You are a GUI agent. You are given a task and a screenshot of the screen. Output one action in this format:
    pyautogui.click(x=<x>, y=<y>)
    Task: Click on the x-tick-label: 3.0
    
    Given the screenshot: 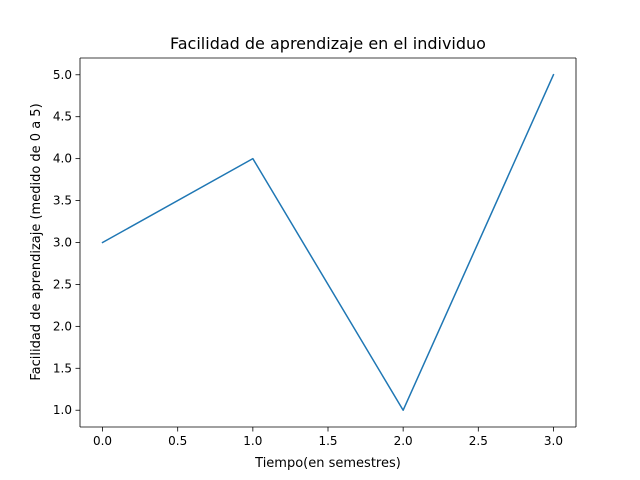 What is the action you would take?
    pyautogui.click(x=553, y=441)
    